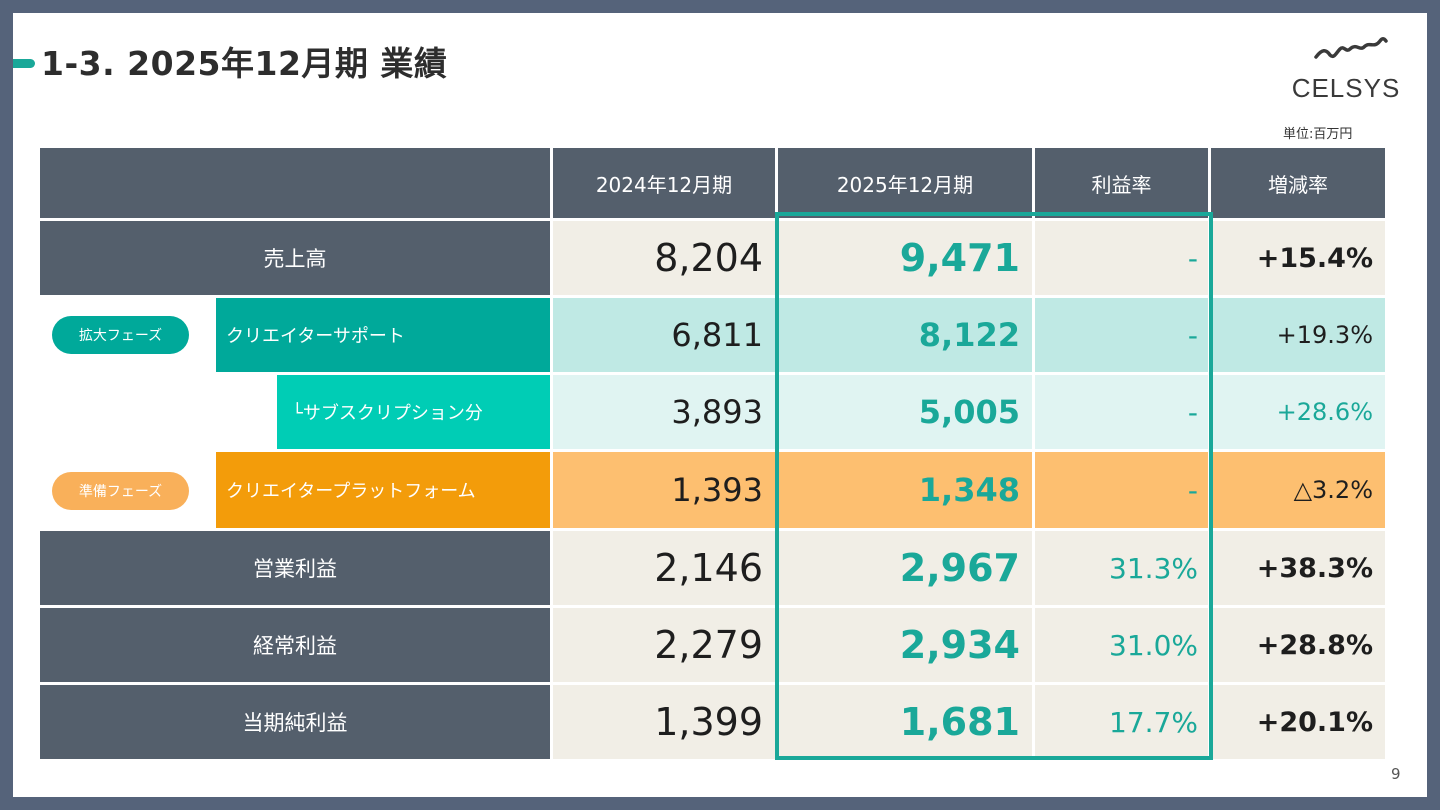 The width and height of the screenshot is (1440, 810). Describe the element at coordinates (1318, 134) in the screenshot. I see `unit-label: 単位:百万円` at that location.